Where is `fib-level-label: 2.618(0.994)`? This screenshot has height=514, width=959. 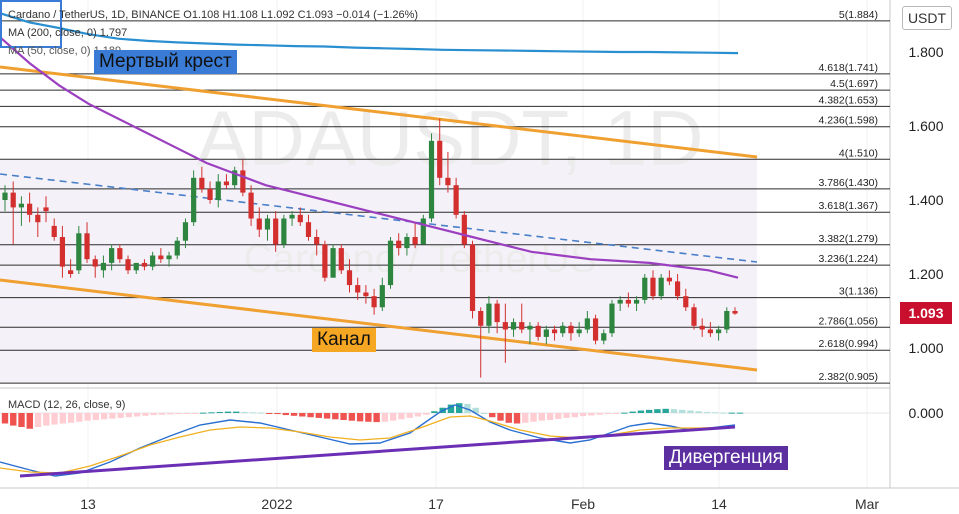 fib-level-label: 2.618(0.994) is located at coordinates (848, 344).